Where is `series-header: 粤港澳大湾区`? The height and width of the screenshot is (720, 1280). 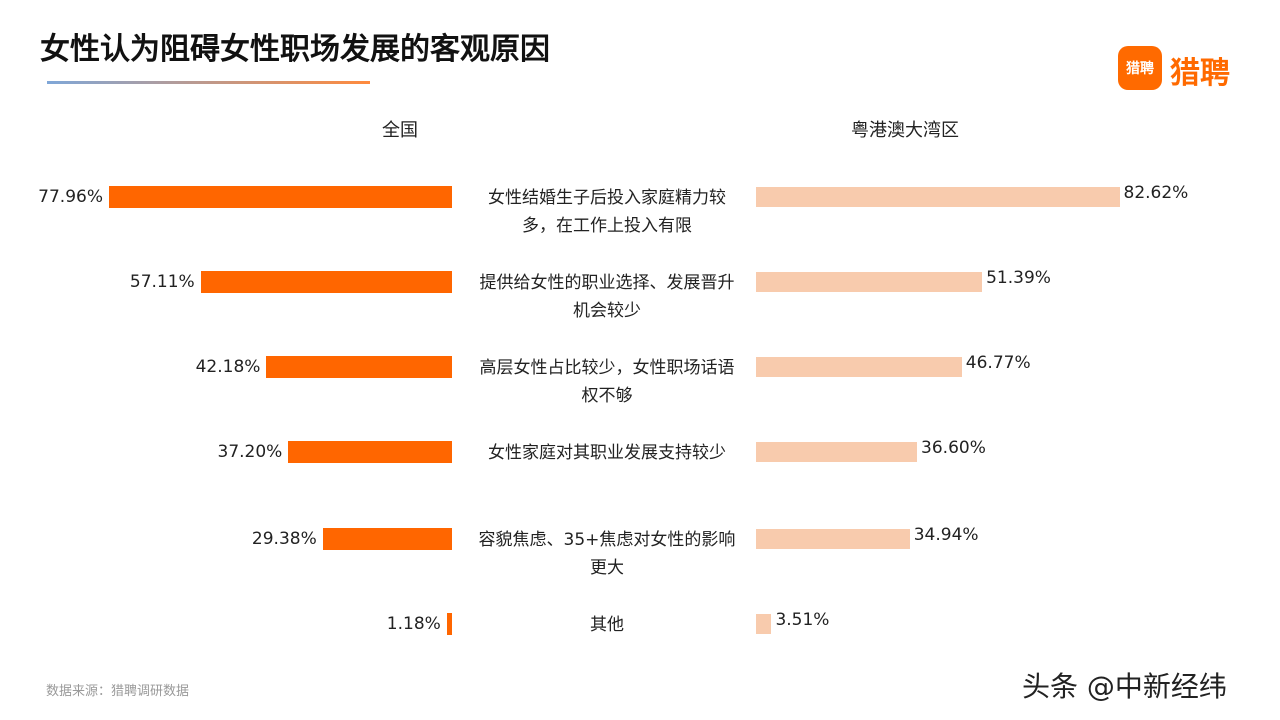 series-header: 粤港澳大湾区 is located at coordinates (905, 130).